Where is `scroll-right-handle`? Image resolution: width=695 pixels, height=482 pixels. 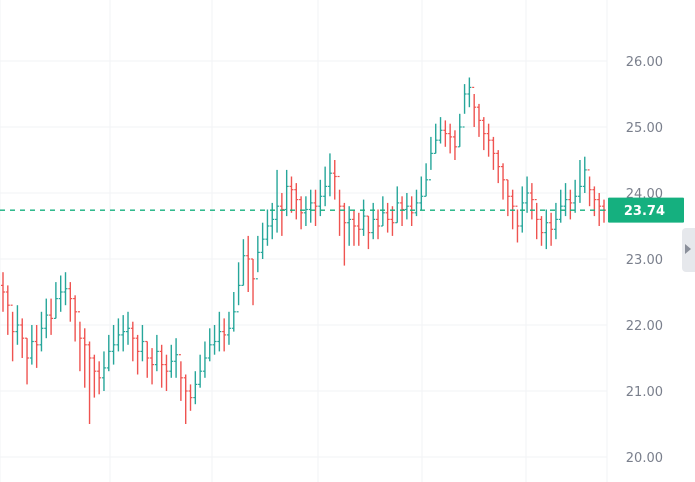
scroll-right-handle is located at coordinates (688, 250).